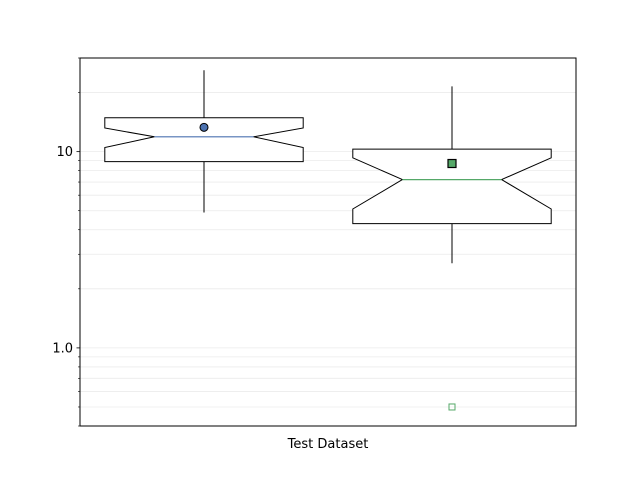 The image size is (640, 480). What do you see at coordinates (66, 242) in the screenshot?
I see `y-axis: 1.0 10` at bounding box center [66, 242].